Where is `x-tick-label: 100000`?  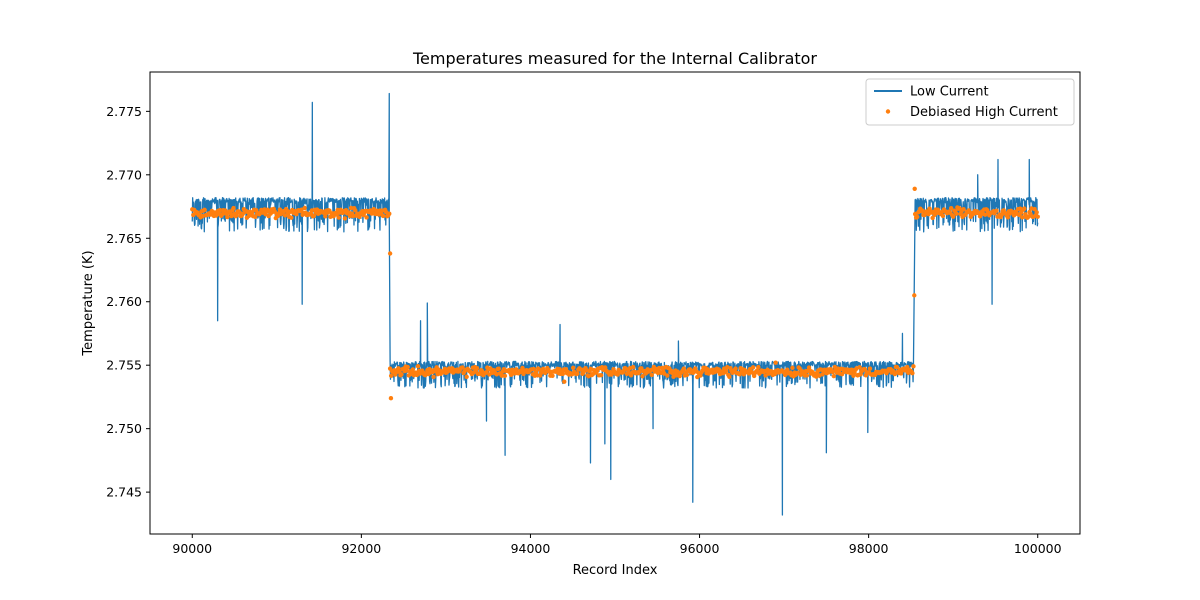 x-tick-label: 100000 is located at coordinates (1038, 548).